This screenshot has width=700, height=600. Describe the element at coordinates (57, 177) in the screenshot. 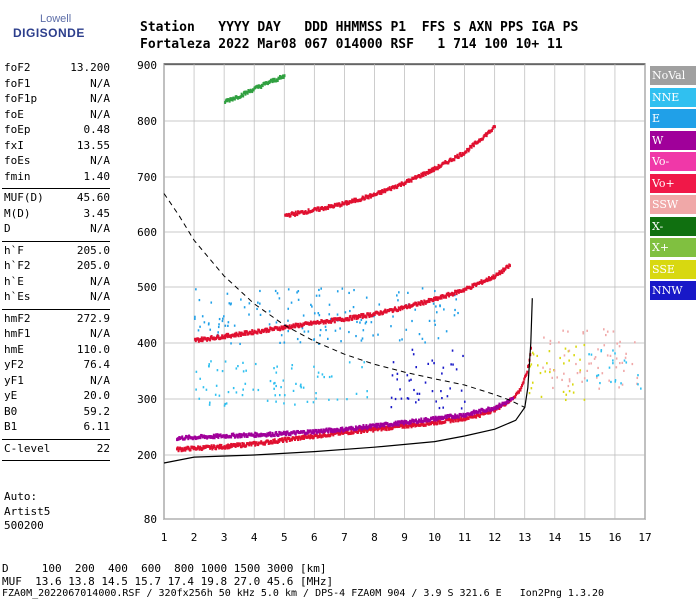

I see `param-row: fmin 1.40` at that location.